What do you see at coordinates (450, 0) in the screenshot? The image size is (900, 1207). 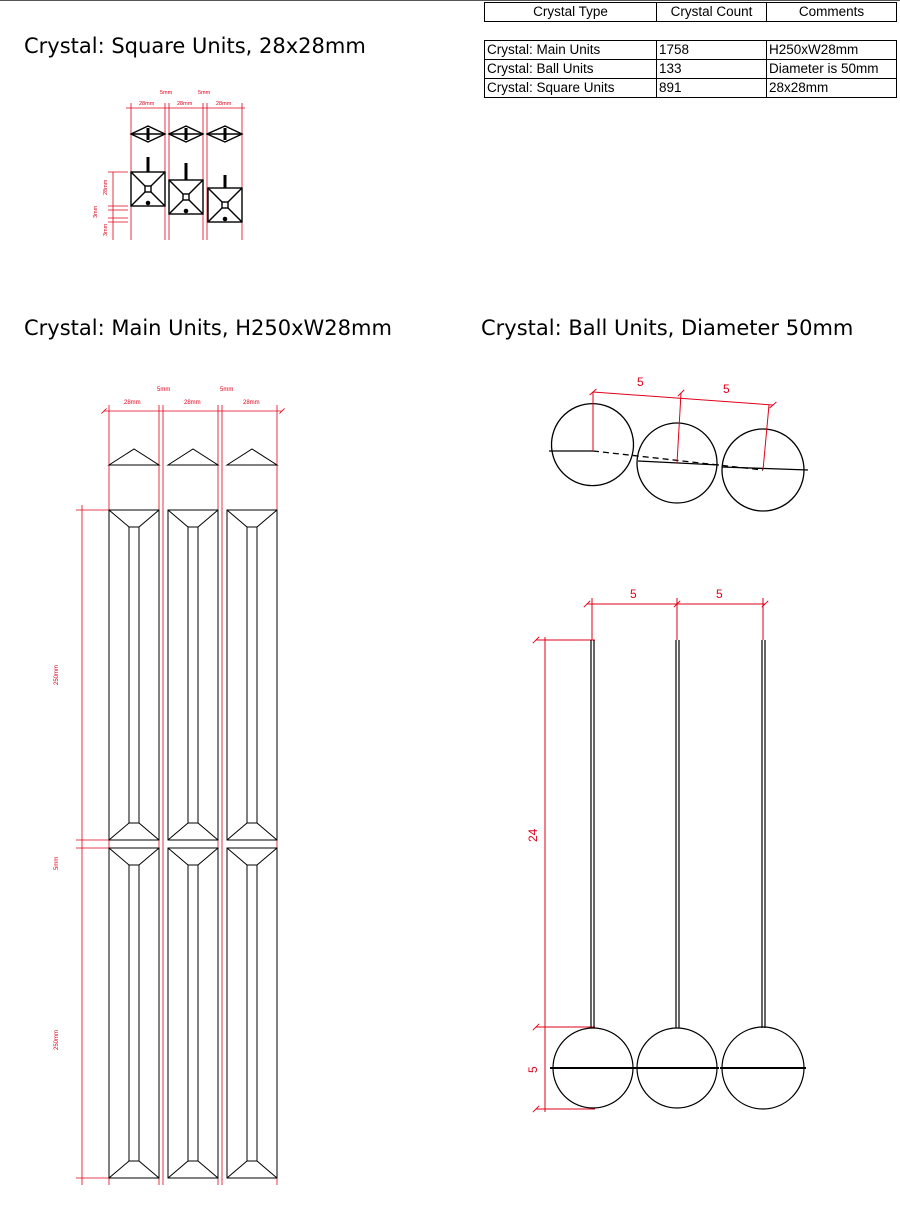 I see `page-top-border` at bounding box center [450, 0].